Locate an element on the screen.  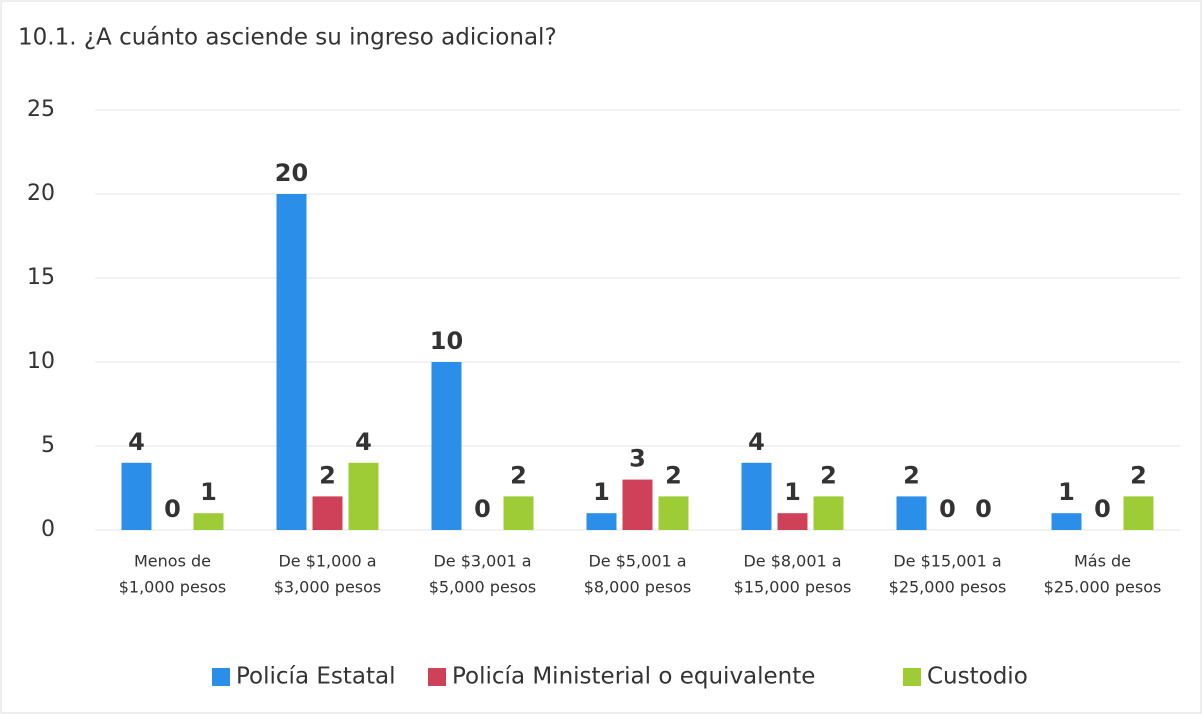
data-label: 20 is located at coordinates (291, 173).